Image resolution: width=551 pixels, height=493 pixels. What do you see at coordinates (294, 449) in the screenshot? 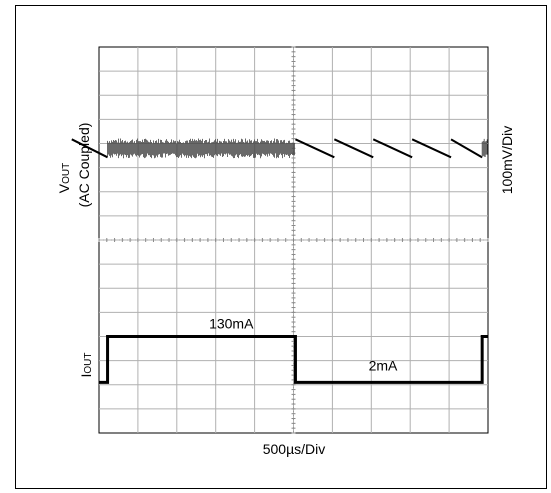
I see `x-axis-label: 500µs/Div` at bounding box center [294, 449].